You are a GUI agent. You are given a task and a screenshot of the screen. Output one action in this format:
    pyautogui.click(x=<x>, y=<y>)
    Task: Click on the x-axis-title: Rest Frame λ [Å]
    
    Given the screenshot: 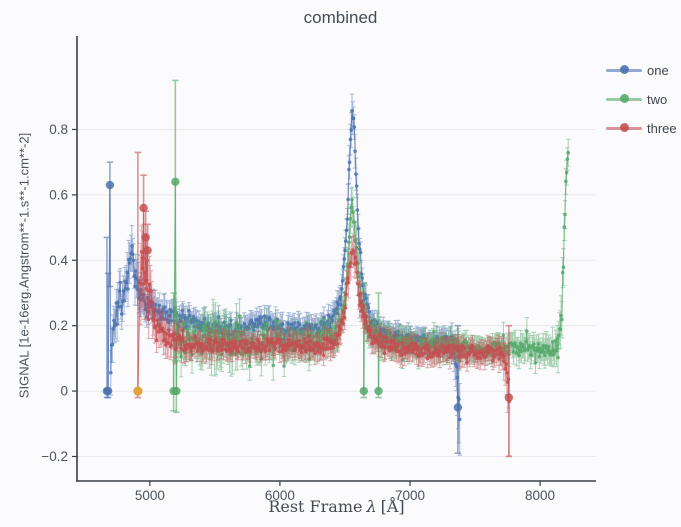 What is the action you would take?
    pyautogui.click(x=336, y=506)
    